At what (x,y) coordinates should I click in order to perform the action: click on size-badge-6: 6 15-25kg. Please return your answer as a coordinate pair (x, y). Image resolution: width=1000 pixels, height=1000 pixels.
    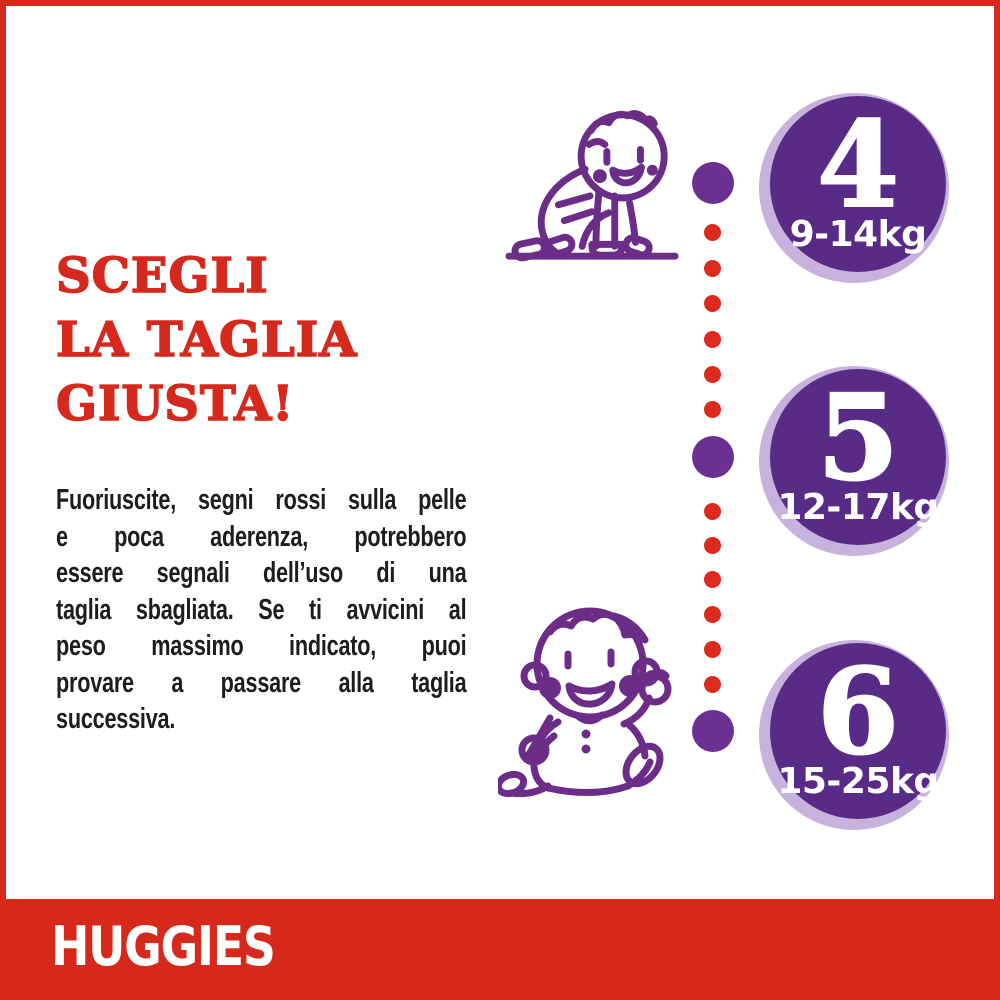
    Looking at the image, I should click on (854, 735).